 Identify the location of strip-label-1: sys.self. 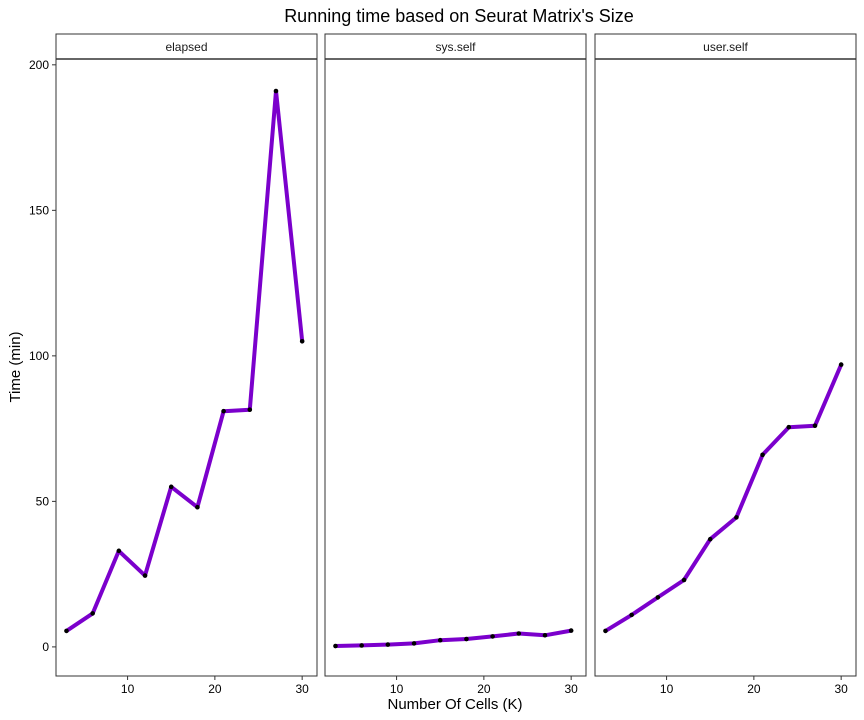
(455, 47).